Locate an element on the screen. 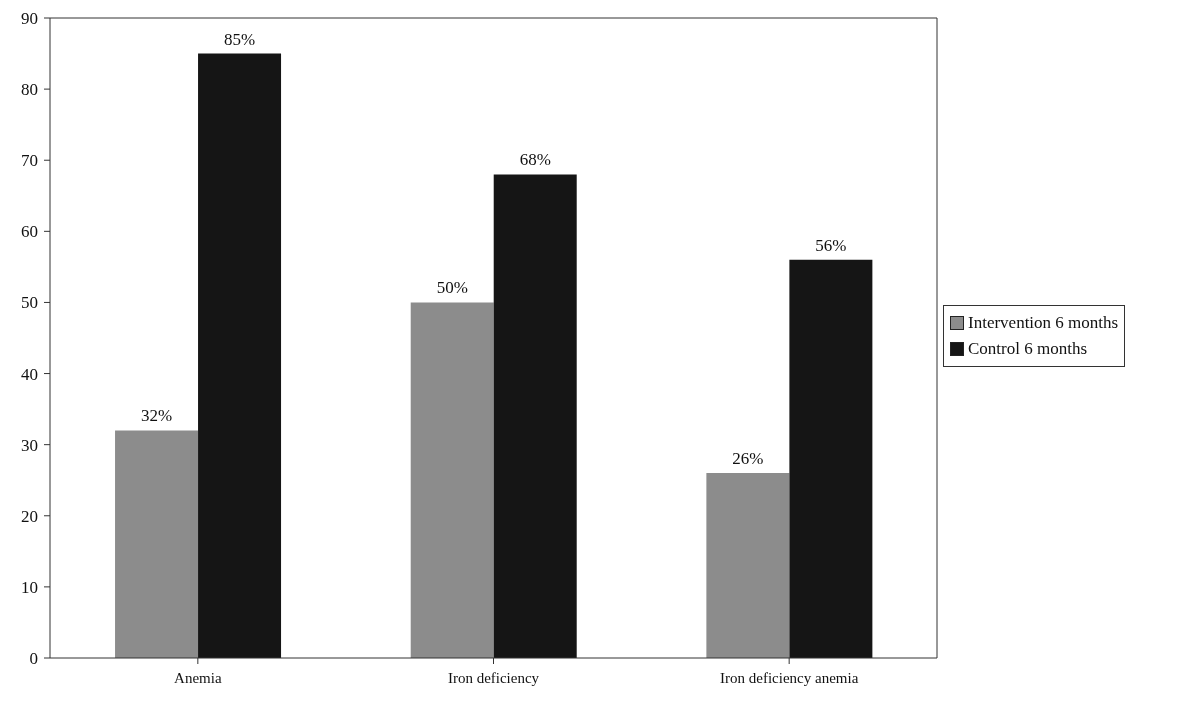 The width and height of the screenshot is (1183, 707). legend-label: Control 6 months is located at coordinates (1028, 349).